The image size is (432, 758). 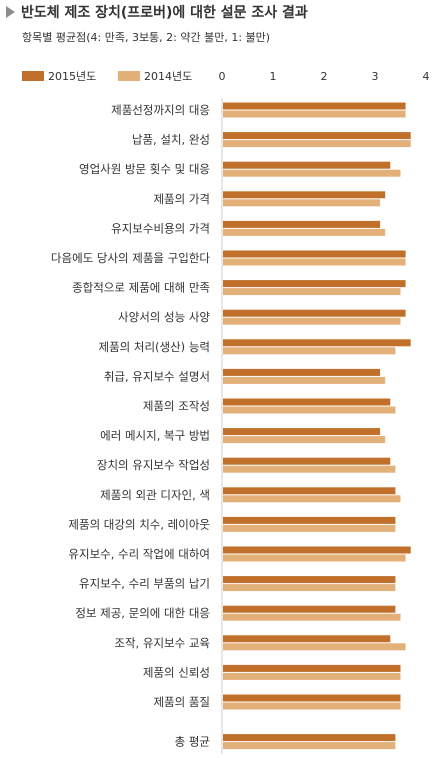 I want to click on category-label: 취급, 유지보수 설명서, so click(x=157, y=376).